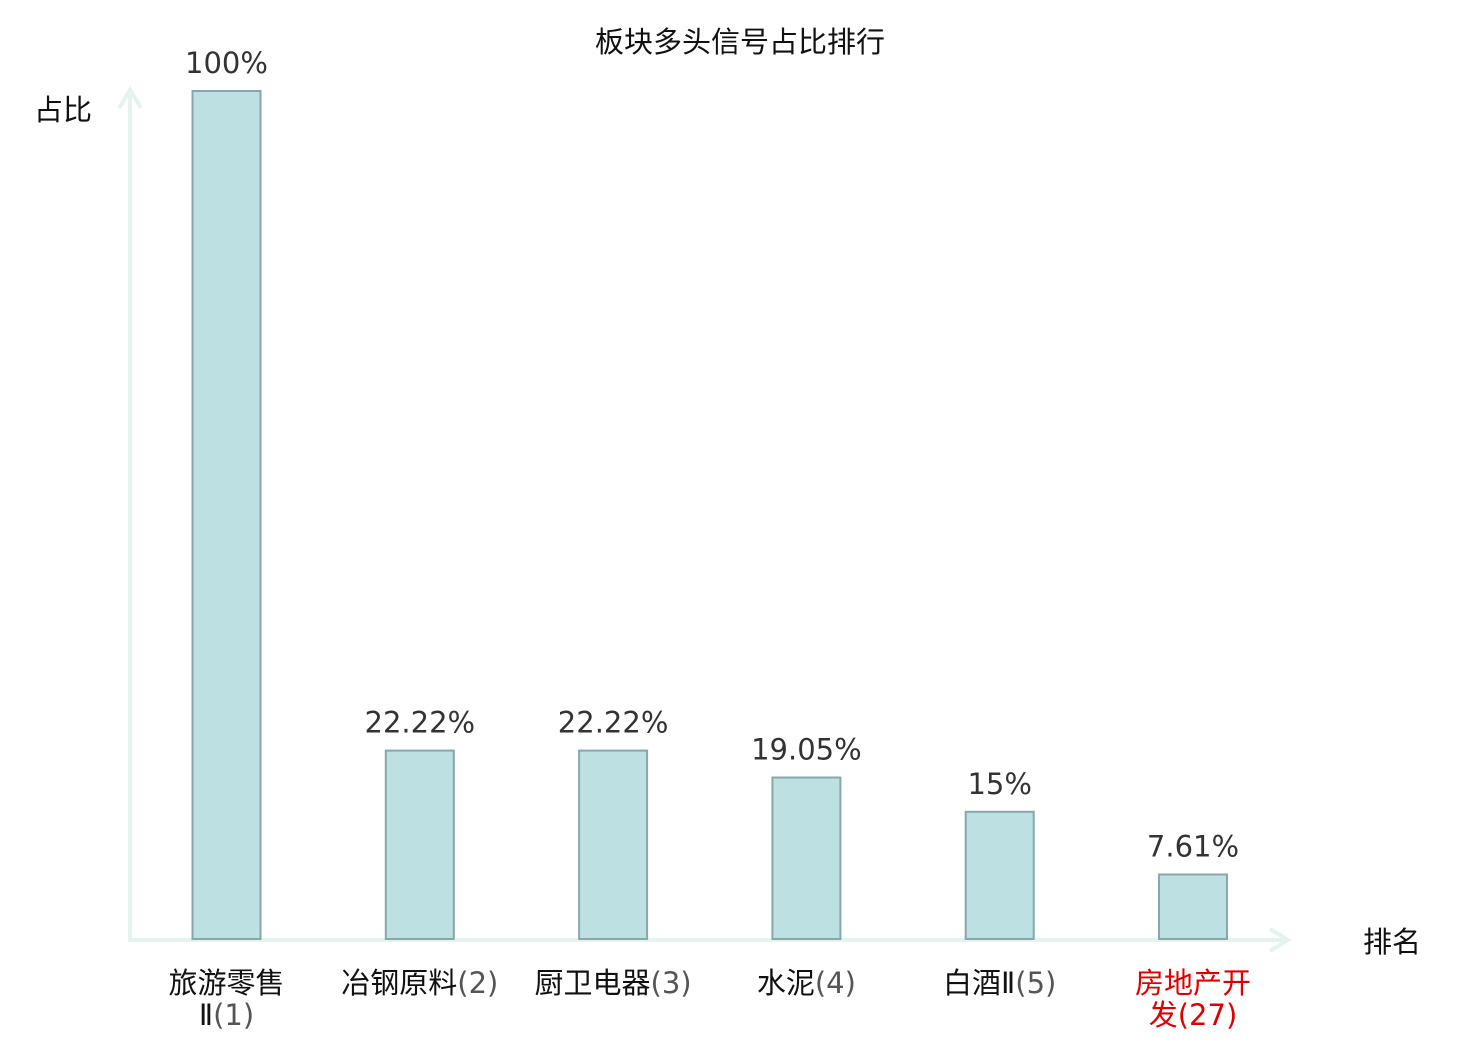  I want to click on category-label-5: 白酒Ⅱ(5), so click(999, 983).